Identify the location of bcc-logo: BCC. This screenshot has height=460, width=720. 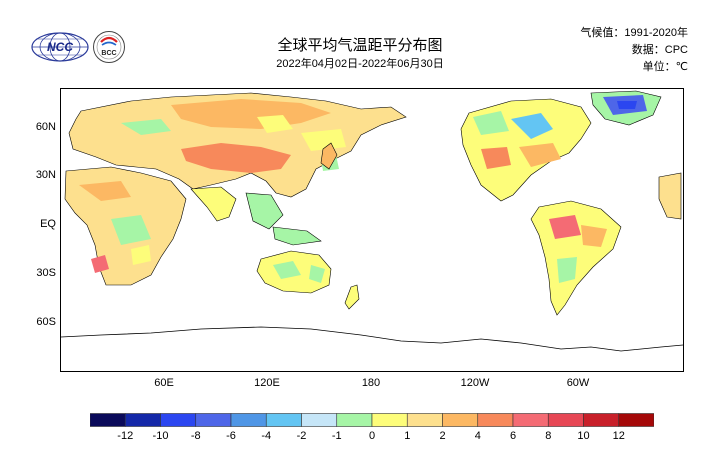
(109, 49).